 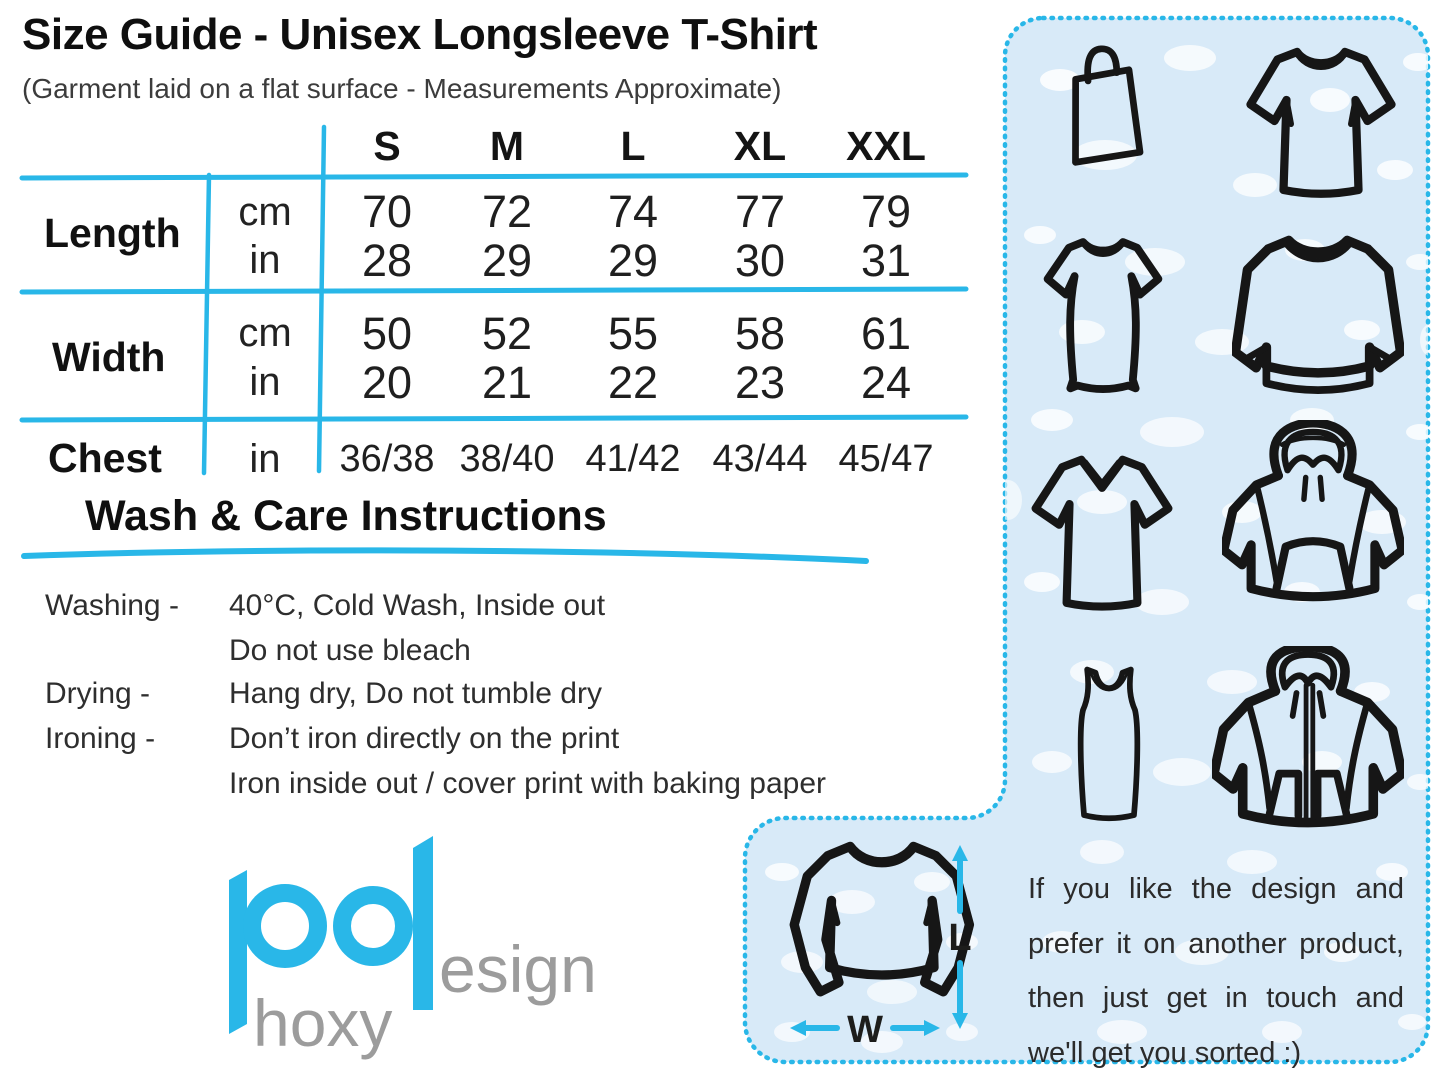 What do you see at coordinates (100, 738) in the screenshot?
I see `care-label-ironing: Ironing -` at bounding box center [100, 738].